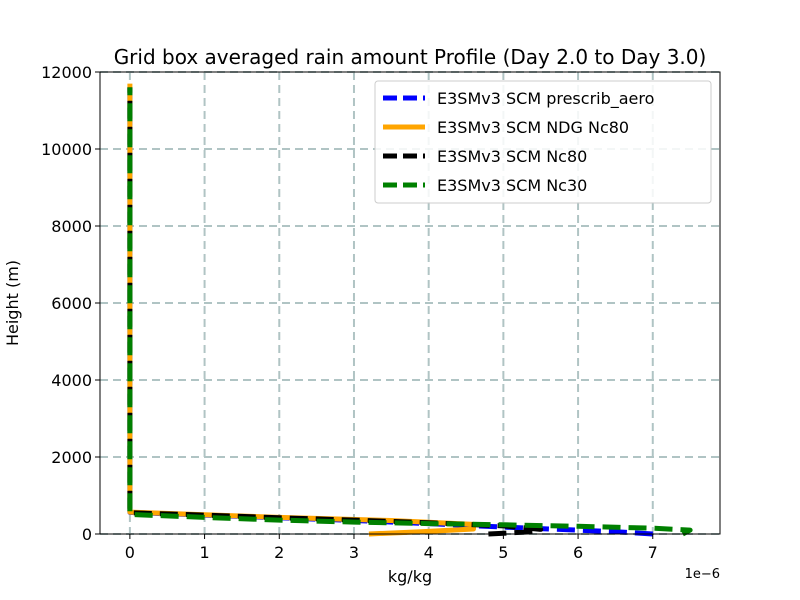  Describe the element at coordinates (512, 185) in the screenshot. I see `legend-entry: E3SMv3 SCM Nc30` at that location.